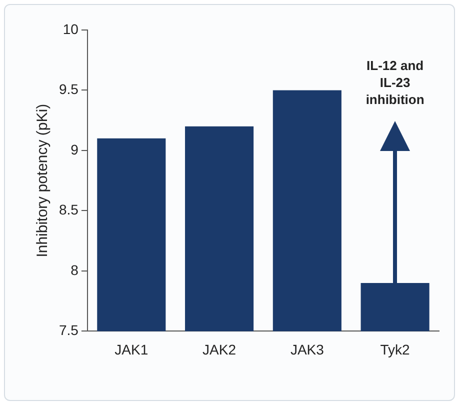 This screenshot has height=407, width=461. Describe the element at coordinates (219, 349) in the screenshot. I see `x-tick-label: JAK2` at that location.